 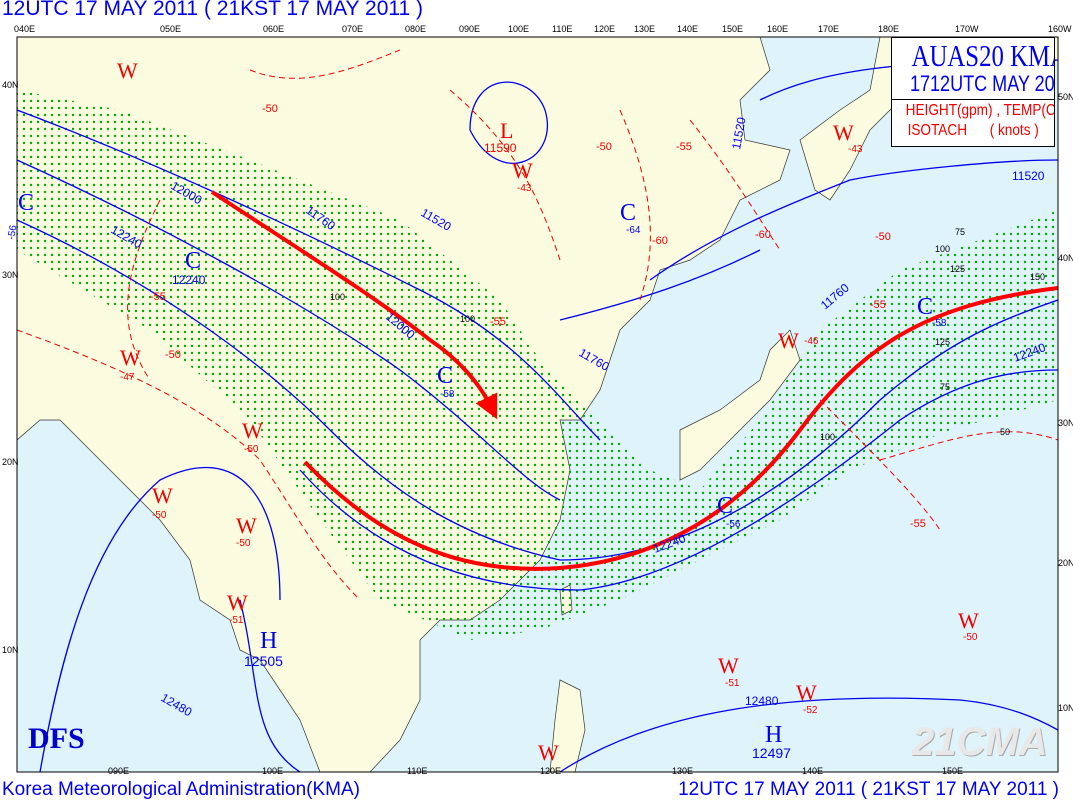 I want to click on warm-center: W-52, so click(x=807, y=698).